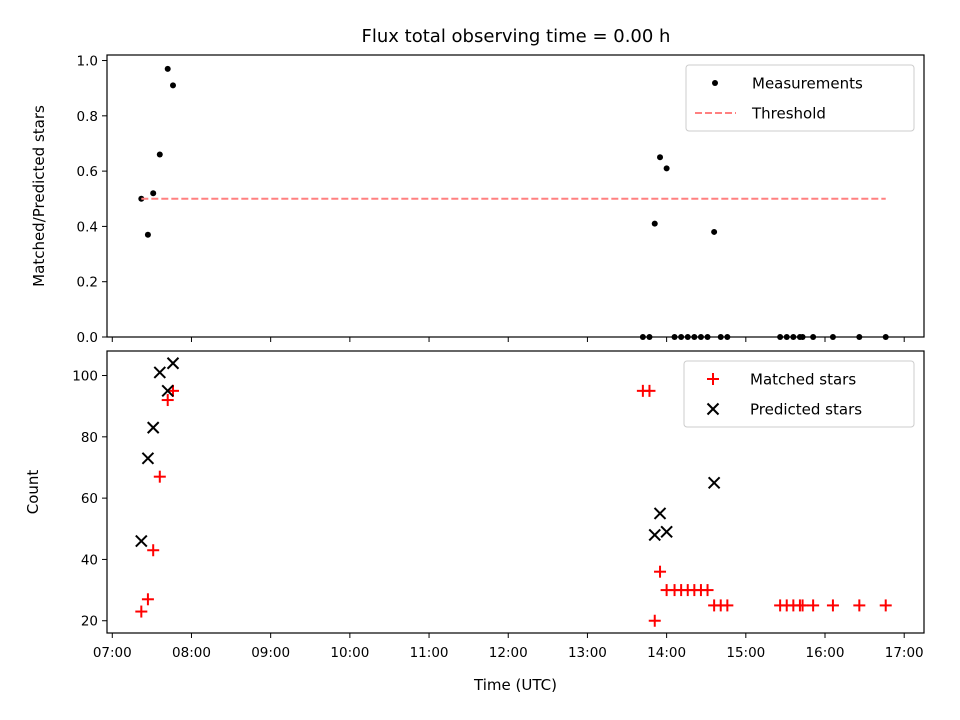 This screenshot has width=960, height=720. I want to click on legend-dot-marker, so click(715, 83).